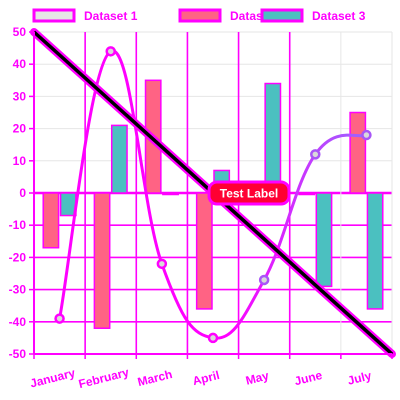 This screenshot has height=400, width=400. I want to click on y-tick-label: -30, so click(18, 290).